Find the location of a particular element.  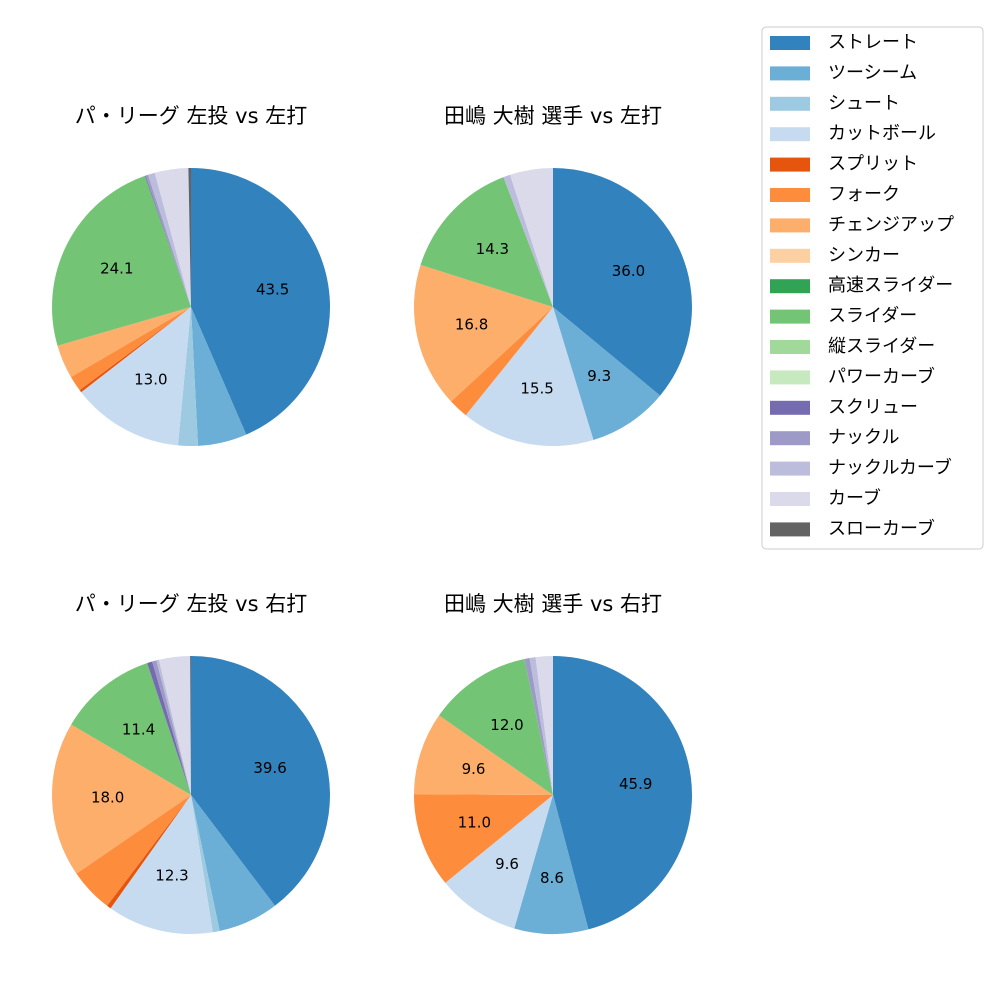

legend-label: カーブ is located at coordinates (854, 498).